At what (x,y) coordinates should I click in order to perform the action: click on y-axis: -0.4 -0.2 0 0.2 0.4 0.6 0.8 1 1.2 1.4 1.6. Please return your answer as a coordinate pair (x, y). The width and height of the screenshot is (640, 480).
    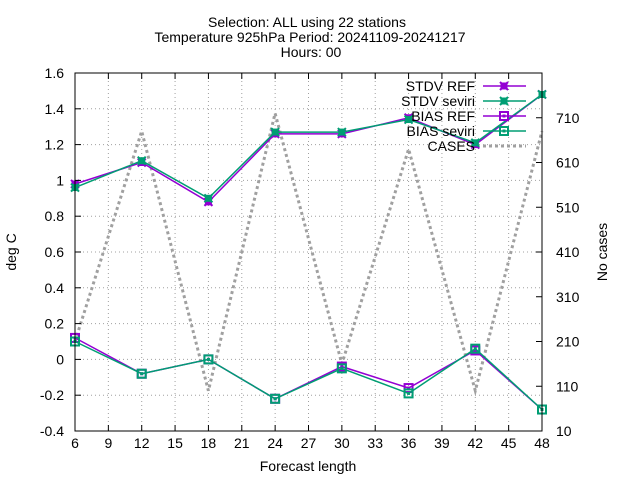
    Looking at the image, I should click on (60, 252).